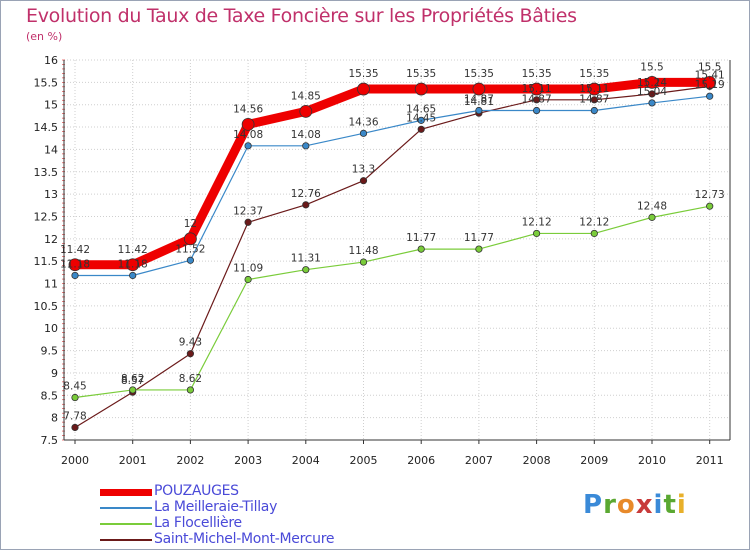 The height and width of the screenshot is (550, 750). I want to click on legend-item-saint-michel-mont-mercure: Saint-Michel-Mont-Mercure, so click(260, 539).